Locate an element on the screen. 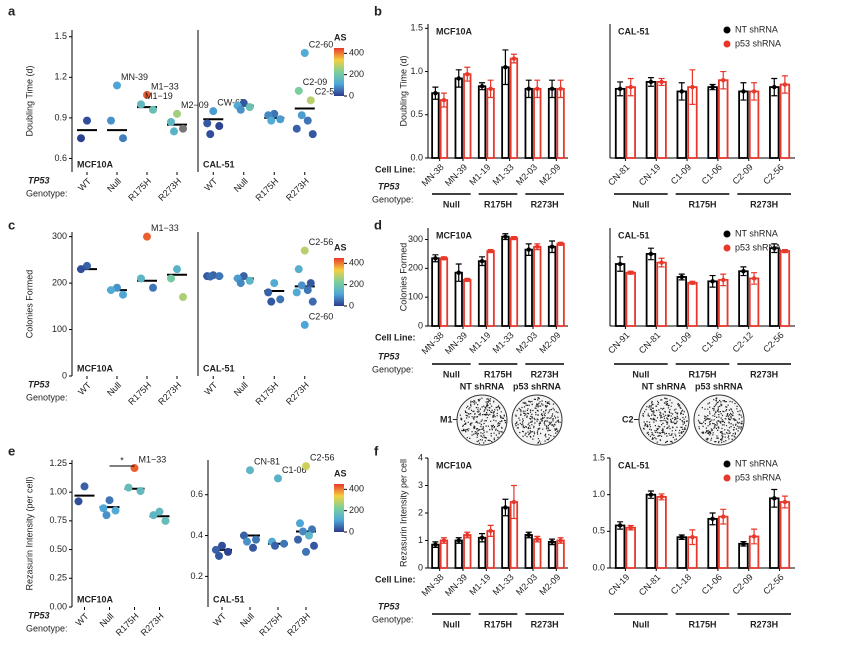  panel-label: b is located at coordinates (378, 10).